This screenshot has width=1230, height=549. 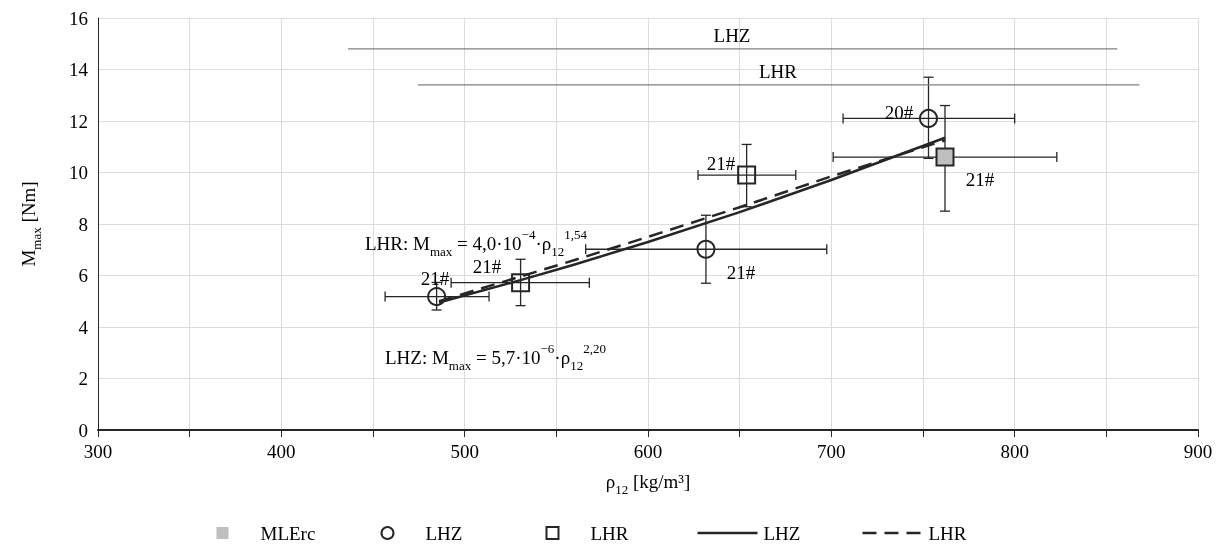 What do you see at coordinates (79, 69) in the screenshot?
I see `y-tick-label: 14` at bounding box center [79, 69].